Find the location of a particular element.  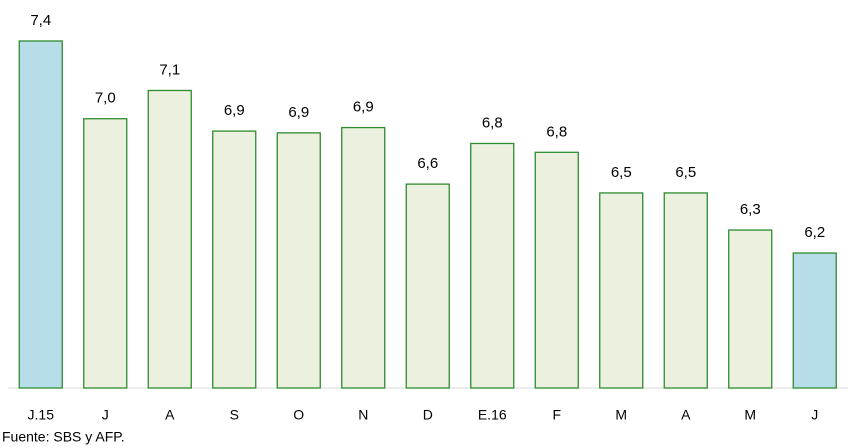

value-label: 7,4 is located at coordinates (40, 20).